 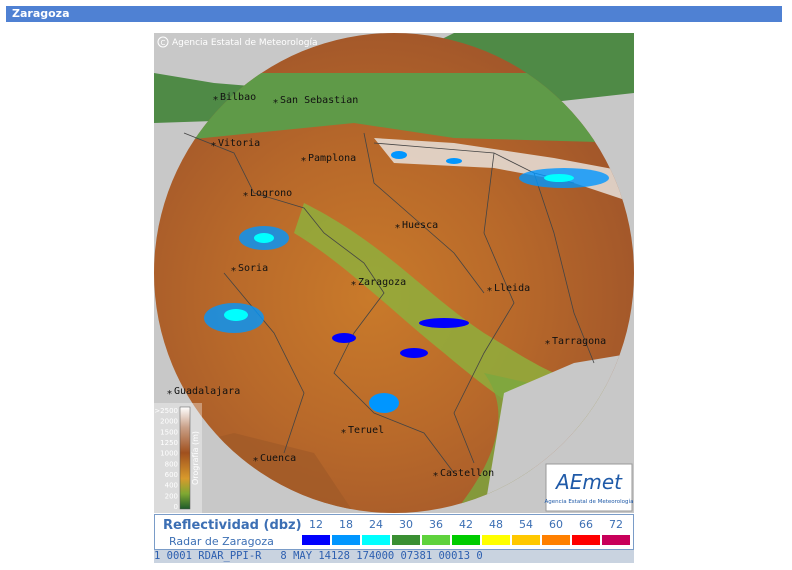 What do you see at coordinates (221, 541) in the screenshot?
I see `legend-subtitle: Radar de Zaragoza` at bounding box center [221, 541].